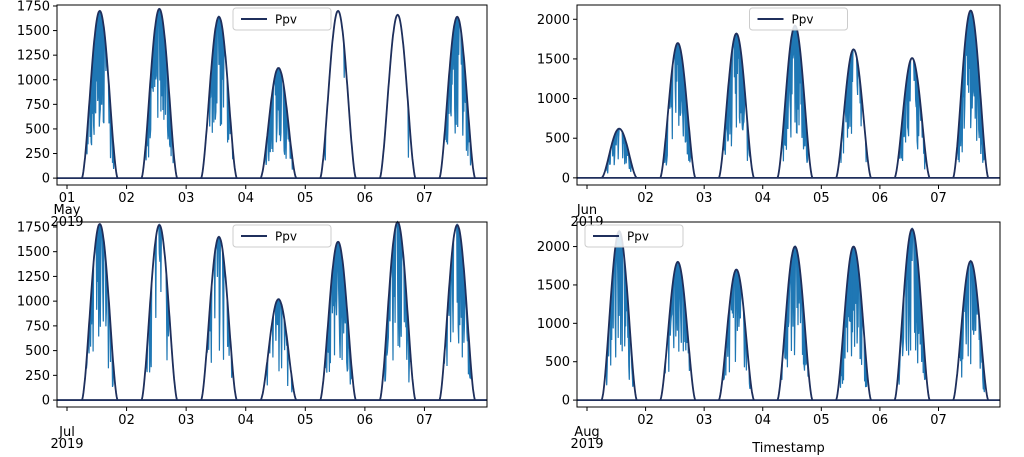 This screenshot has height=457, width=1024. I want to click on x-tick-label: Jul, so click(66, 432).